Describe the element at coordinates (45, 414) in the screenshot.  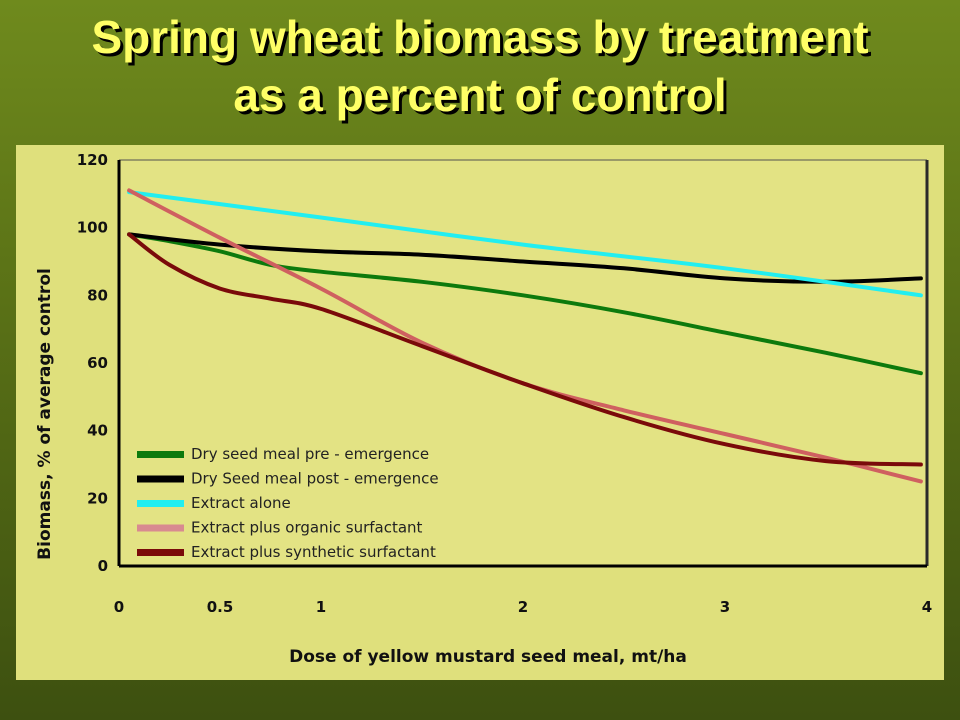
I see `y-axis-title: Biomass, % of average control` at that location.